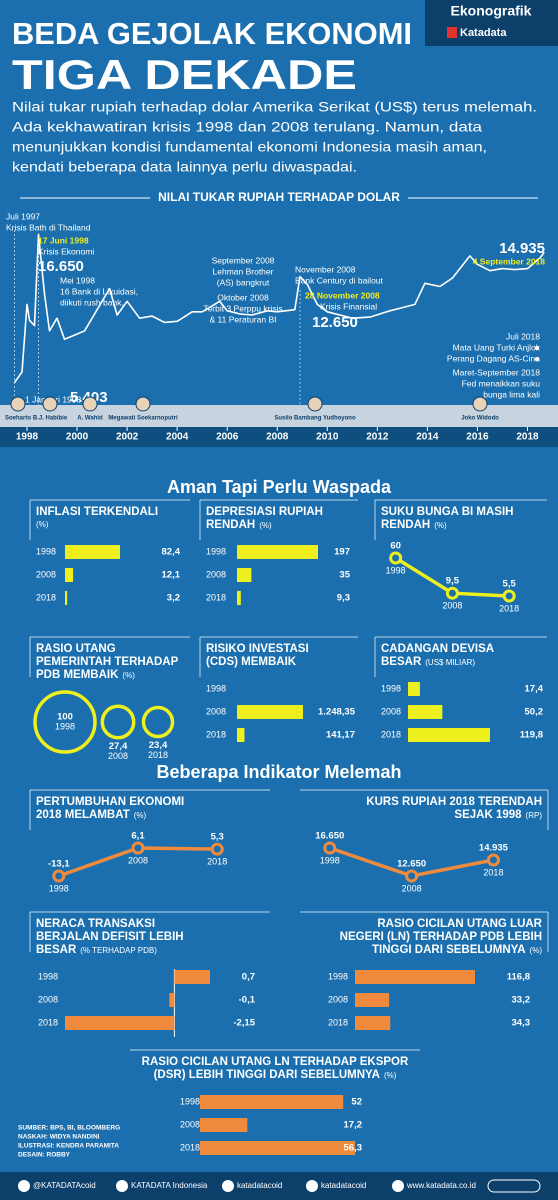 Image resolution: width=558 pixels, height=1200 pixels. I want to click on x-tick-label: 2006, so click(227, 437).